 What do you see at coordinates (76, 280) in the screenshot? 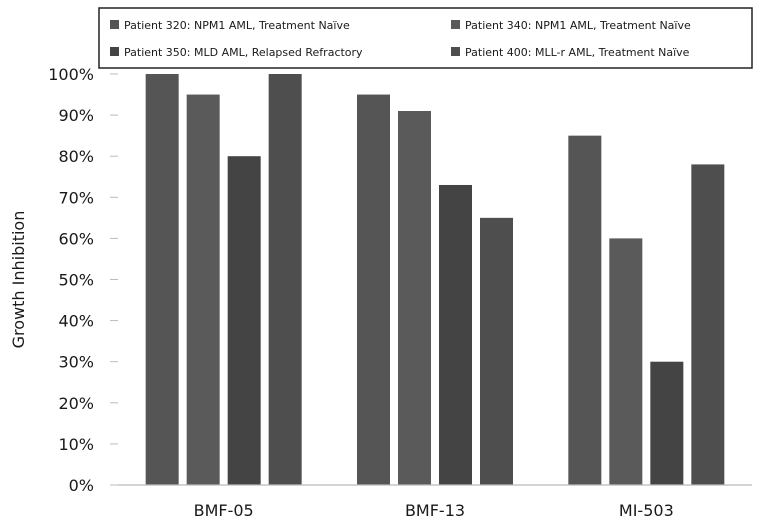
I see `y-tick-label: 50%` at bounding box center [76, 280].